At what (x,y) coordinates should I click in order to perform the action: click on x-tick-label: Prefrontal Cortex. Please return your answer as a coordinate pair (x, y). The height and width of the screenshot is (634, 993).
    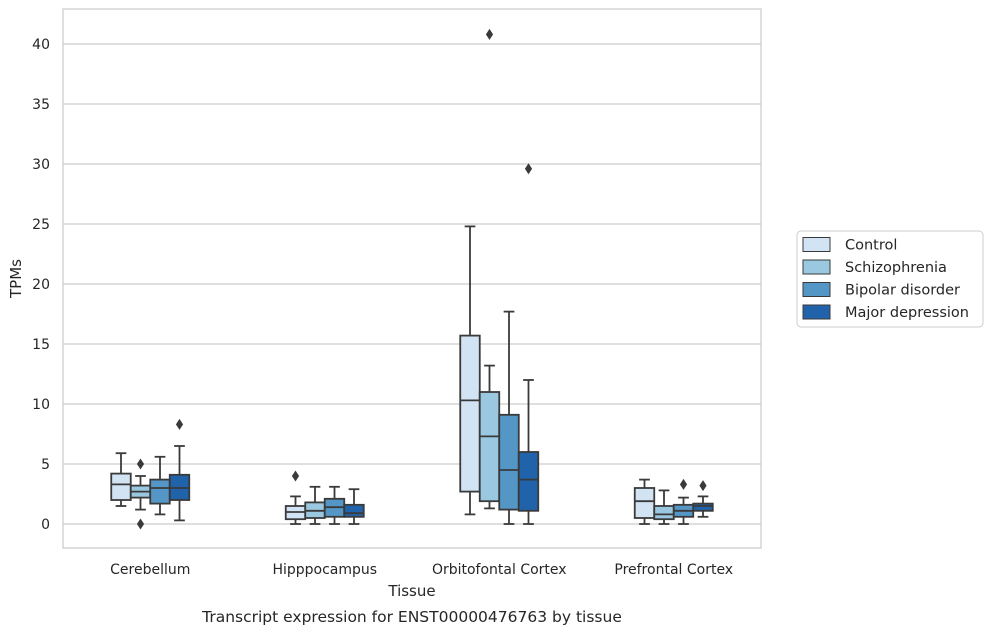
    Looking at the image, I should click on (673, 570).